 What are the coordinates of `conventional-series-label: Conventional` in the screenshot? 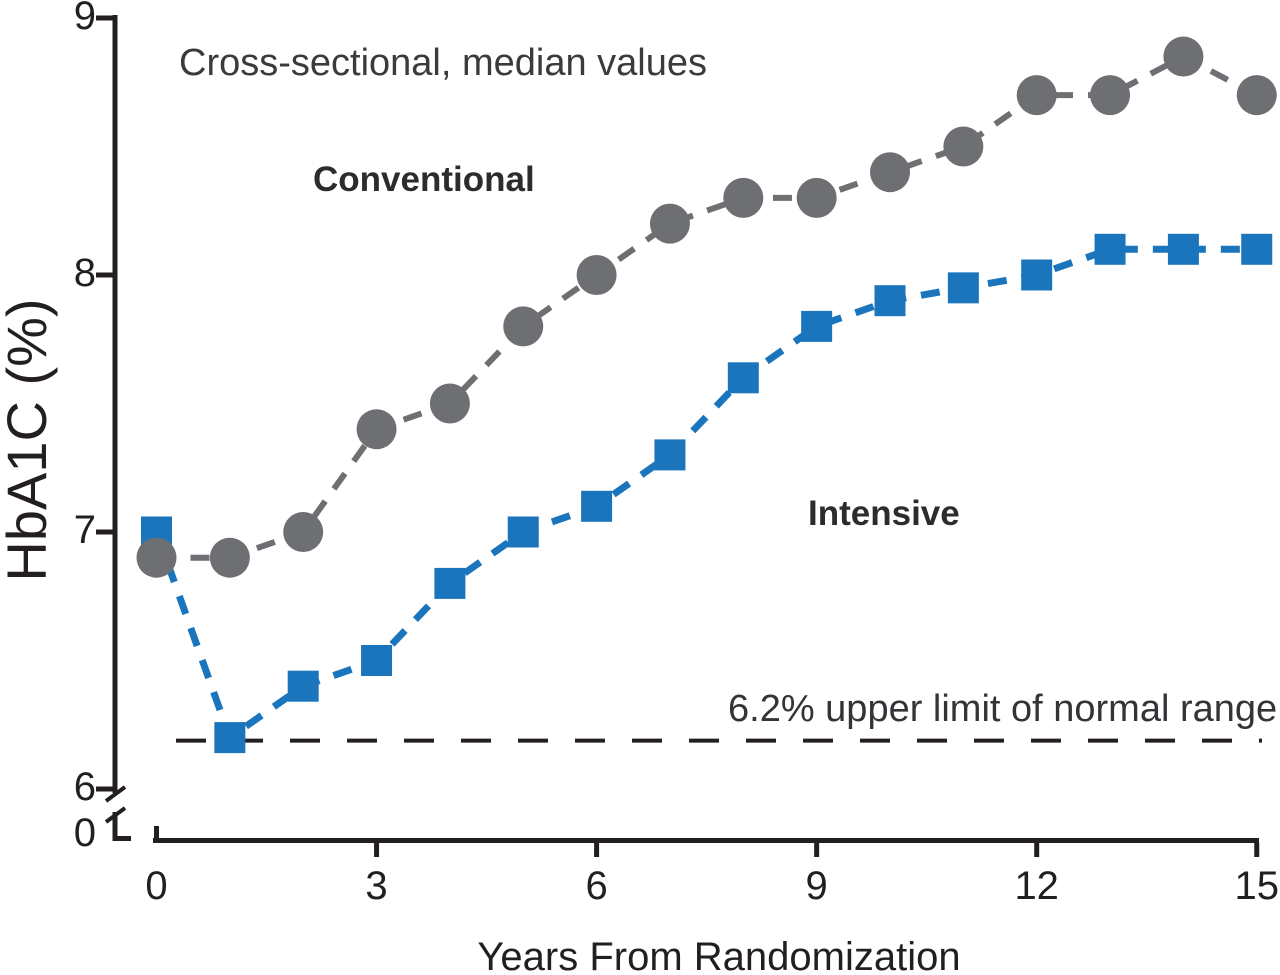 It's located at (424, 179).